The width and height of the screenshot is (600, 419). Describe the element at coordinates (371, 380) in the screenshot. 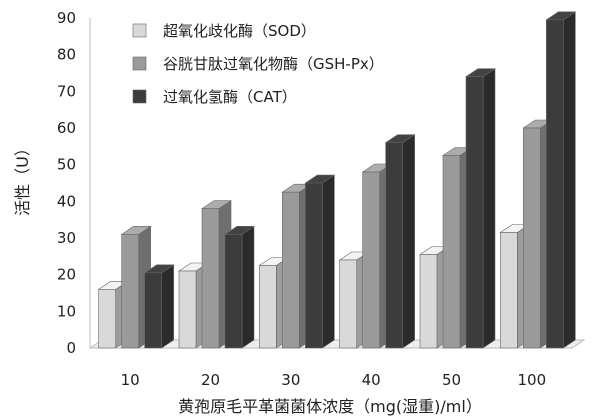

I see `x-tick-label: 40` at that location.